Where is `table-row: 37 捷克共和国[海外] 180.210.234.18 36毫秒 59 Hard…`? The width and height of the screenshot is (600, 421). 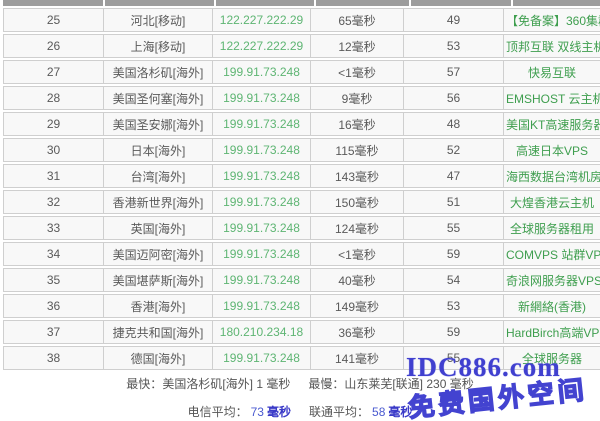 table-row: 37 捷克共和国[海外] 180.210.234.18 36毫秒 59 Hard… is located at coordinates (301, 332).